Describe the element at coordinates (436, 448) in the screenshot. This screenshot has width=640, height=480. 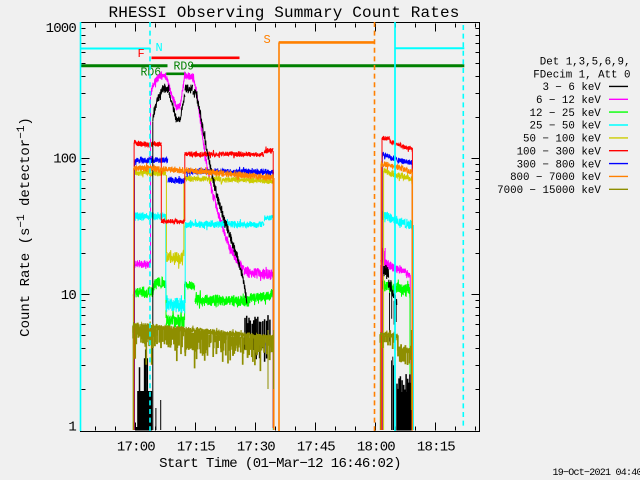
I see `svg-text: 18:15` at that location.